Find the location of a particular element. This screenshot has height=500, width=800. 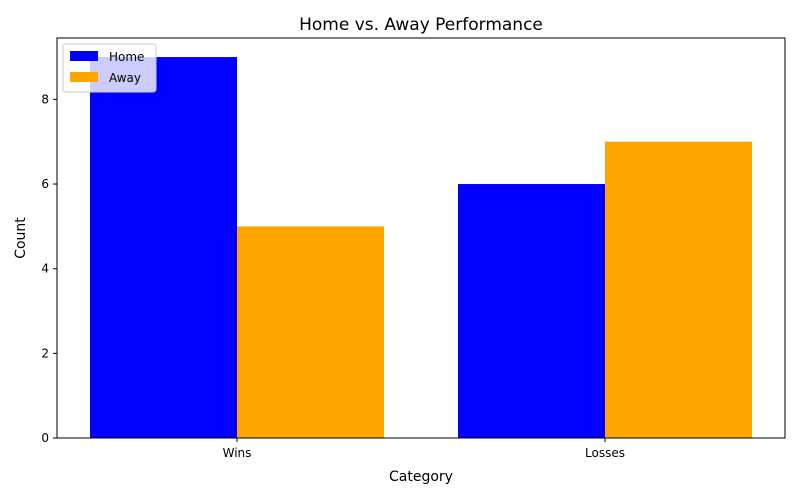

x-axis-ticks: Wins Losses is located at coordinates (424, 449).